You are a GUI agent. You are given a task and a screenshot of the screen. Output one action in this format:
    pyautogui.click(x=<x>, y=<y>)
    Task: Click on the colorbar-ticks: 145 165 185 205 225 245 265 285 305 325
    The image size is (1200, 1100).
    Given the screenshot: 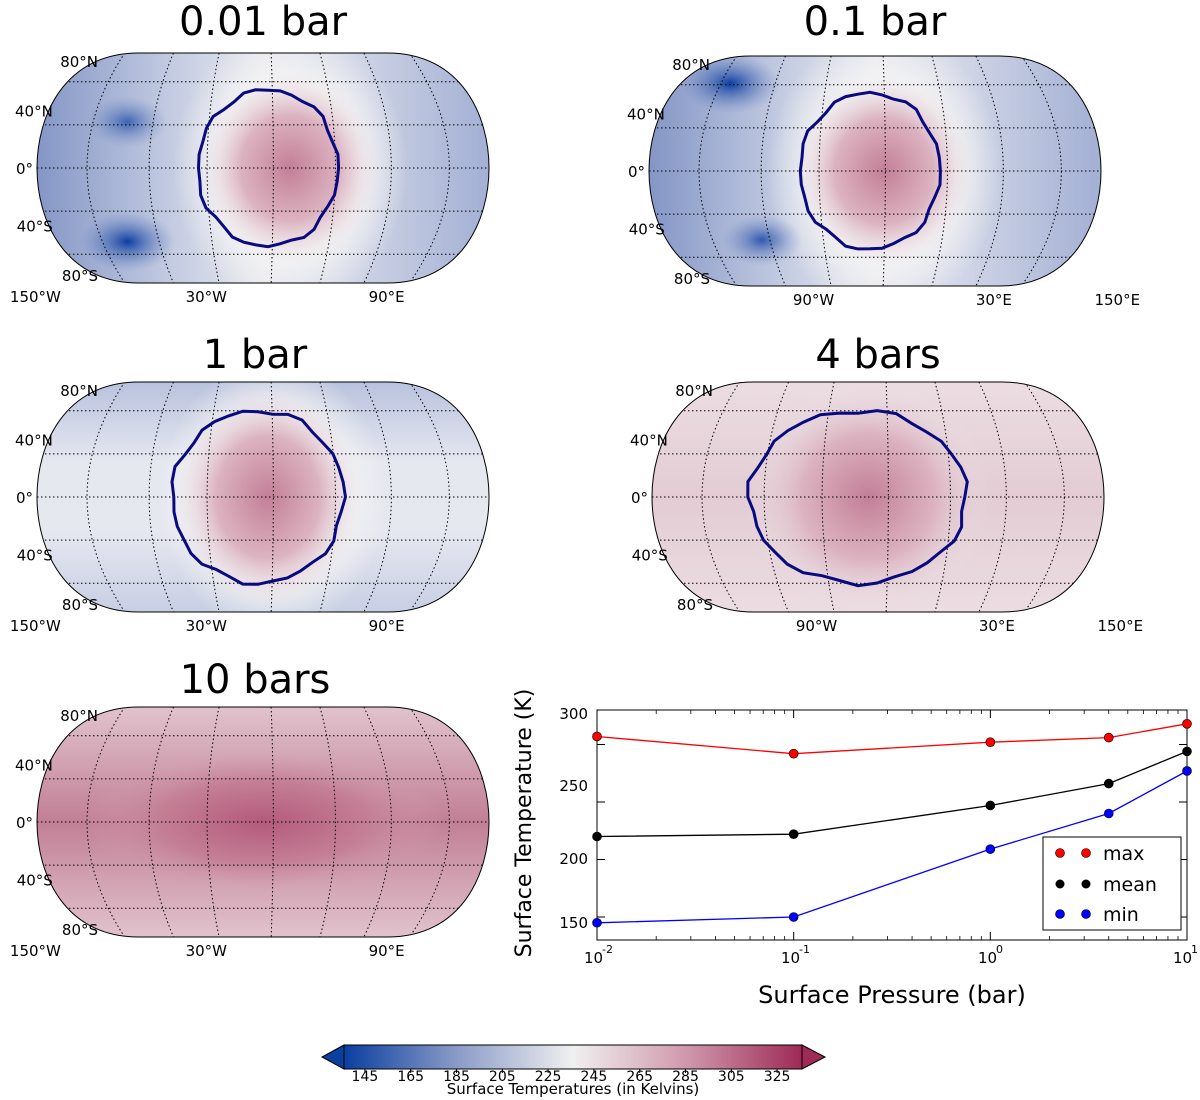 What is the action you would take?
    pyautogui.click(x=571, y=1077)
    